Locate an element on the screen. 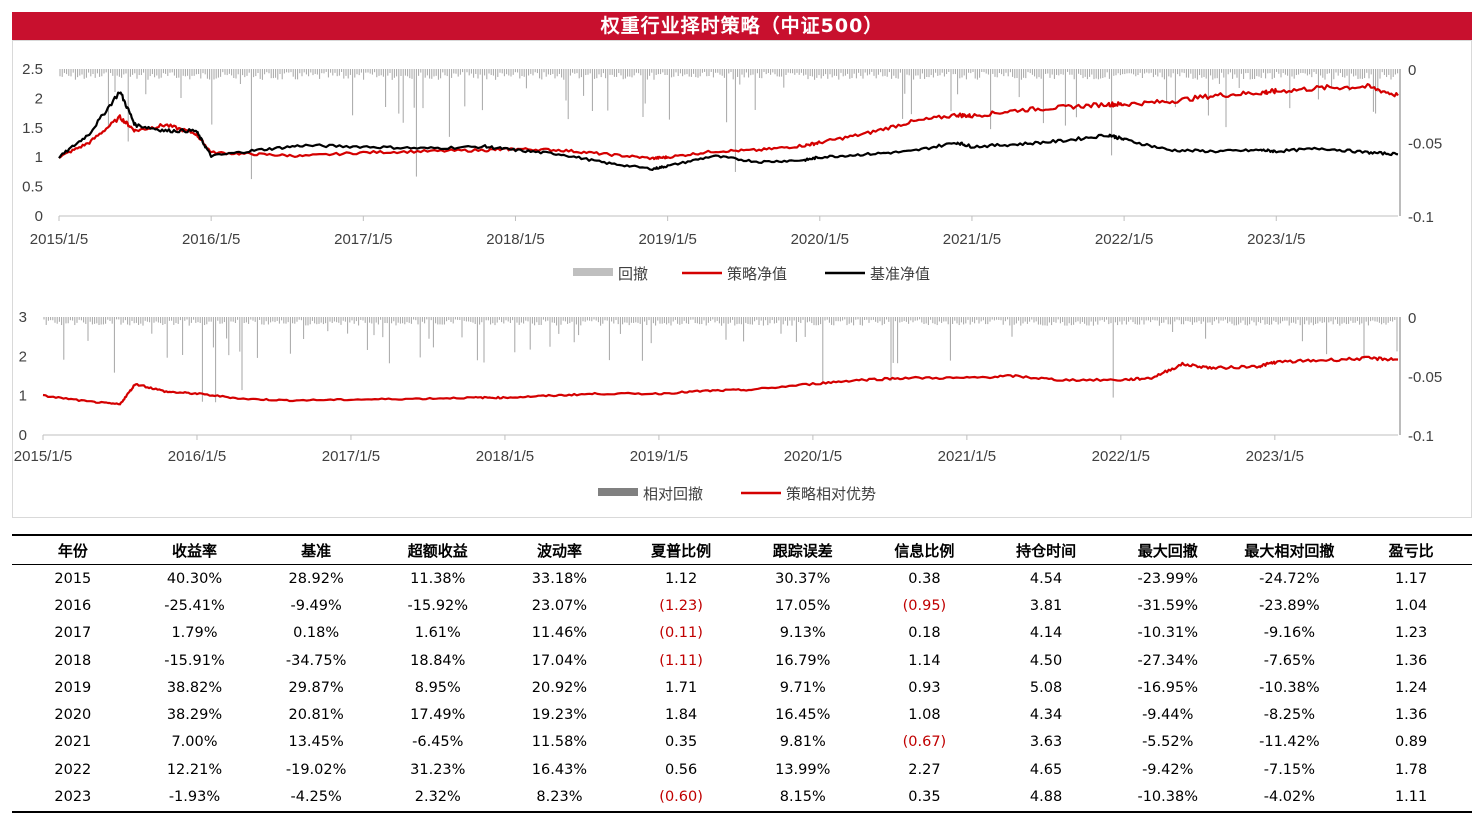  column-header: 最大回撤 is located at coordinates (1167, 550).